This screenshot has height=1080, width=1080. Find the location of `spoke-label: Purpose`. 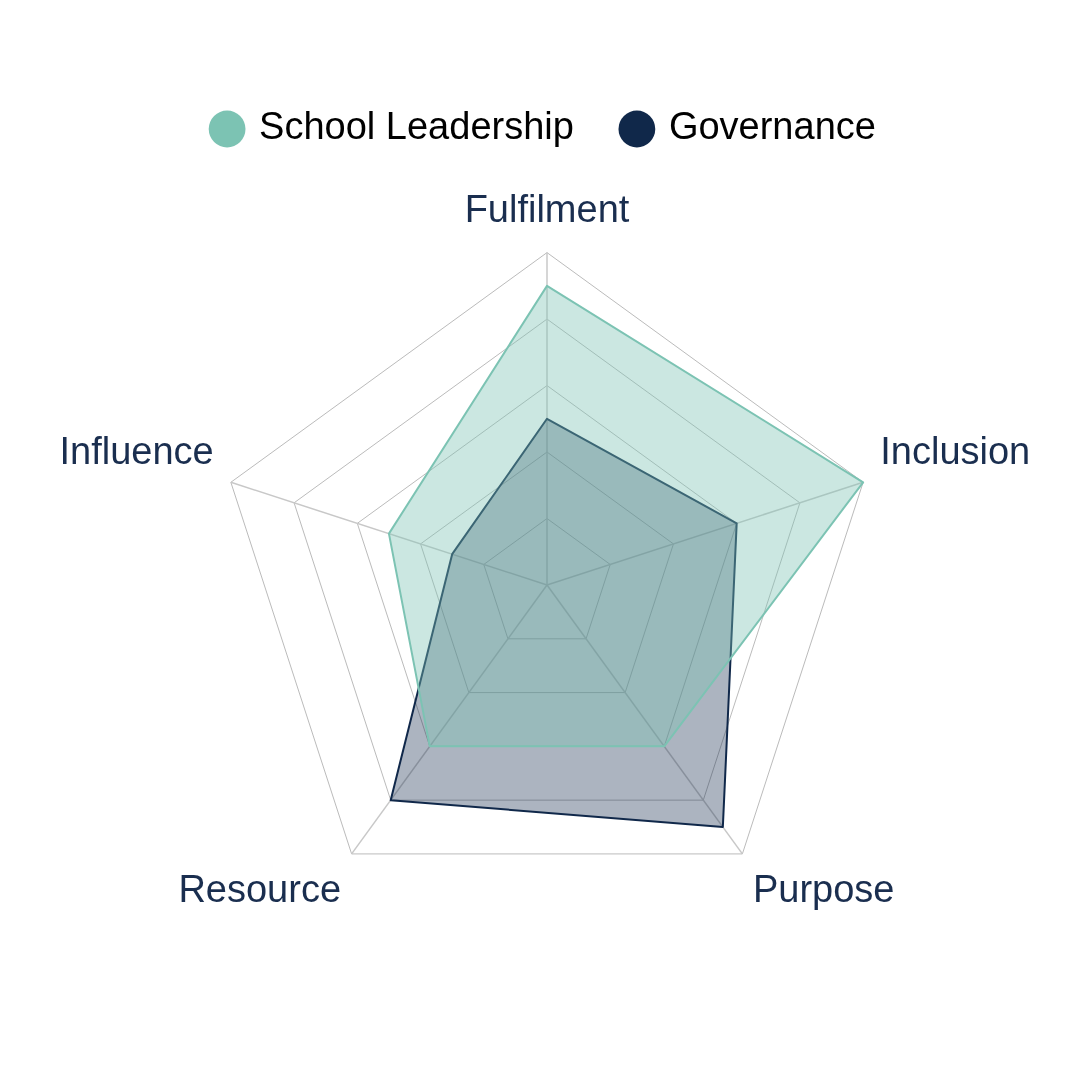

spoke-label: Purpose is located at coordinates (823, 888).